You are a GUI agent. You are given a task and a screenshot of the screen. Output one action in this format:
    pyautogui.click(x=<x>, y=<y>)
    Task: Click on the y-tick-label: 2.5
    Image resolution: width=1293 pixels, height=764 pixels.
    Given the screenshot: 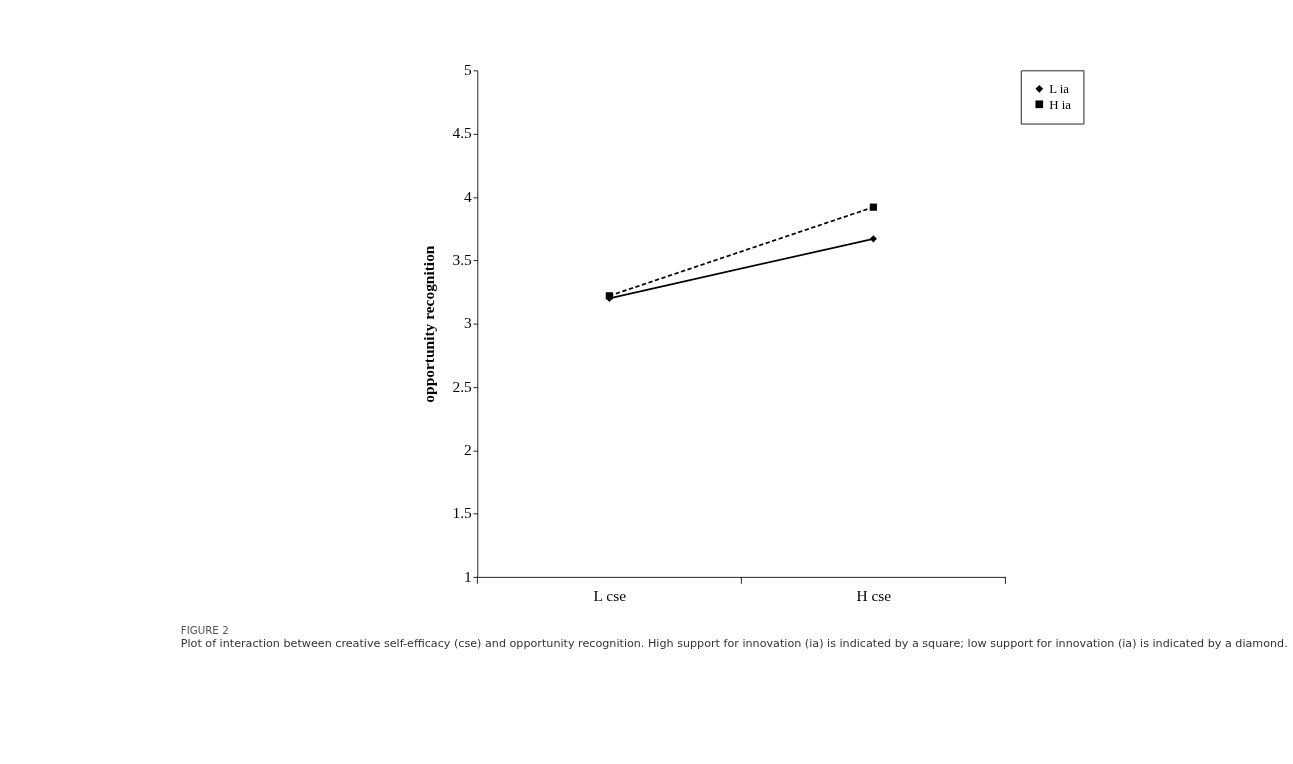 What is the action you would take?
    pyautogui.click(x=462, y=386)
    